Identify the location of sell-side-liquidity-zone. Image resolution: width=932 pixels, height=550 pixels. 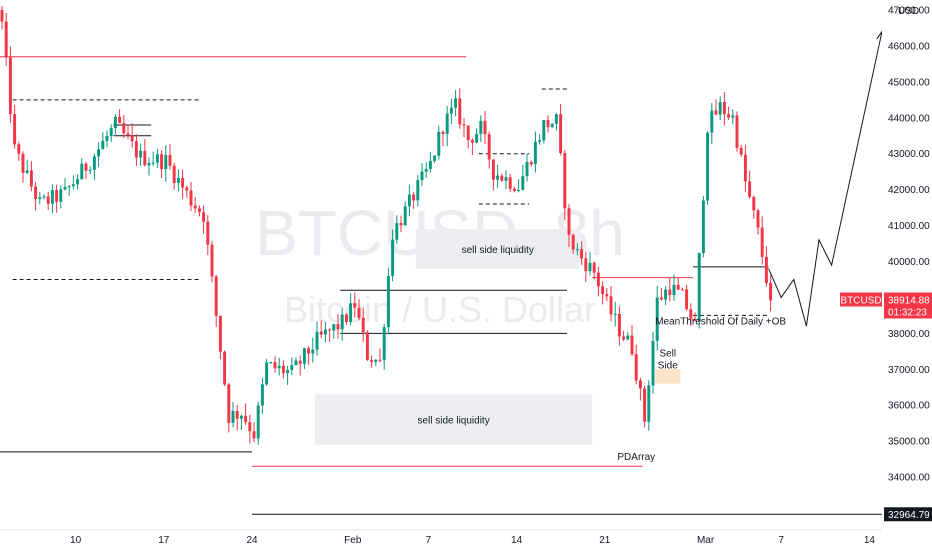
(454, 419).